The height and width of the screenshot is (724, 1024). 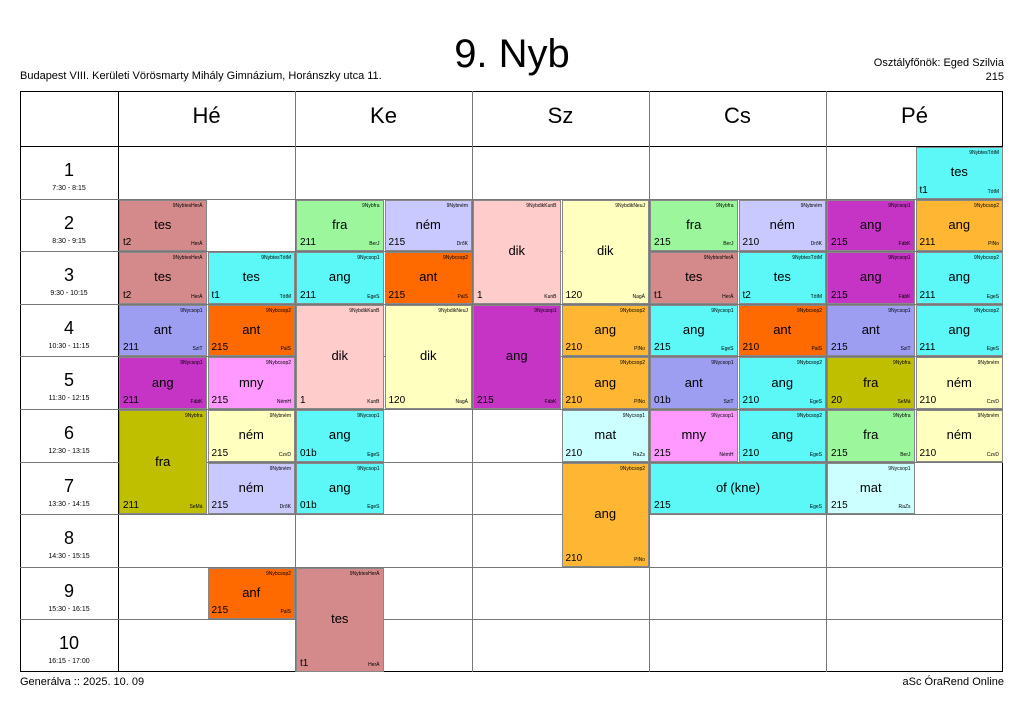 What do you see at coordinates (69, 346) in the screenshot?
I see `period-time: 10:30 - 11:15` at bounding box center [69, 346].